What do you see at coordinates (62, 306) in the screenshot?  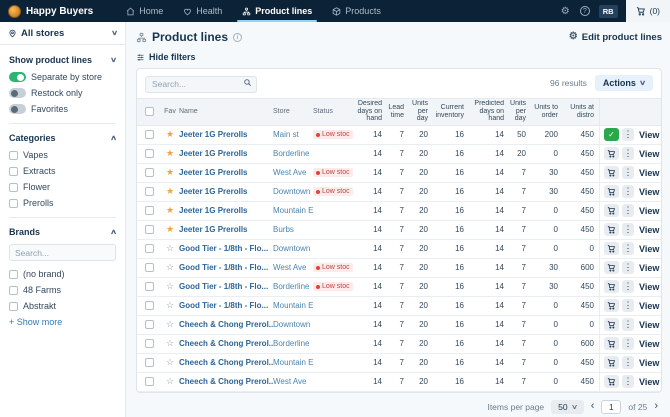 I see `checkbox-abstrakt: Abstrakt` at bounding box center [62, 306].